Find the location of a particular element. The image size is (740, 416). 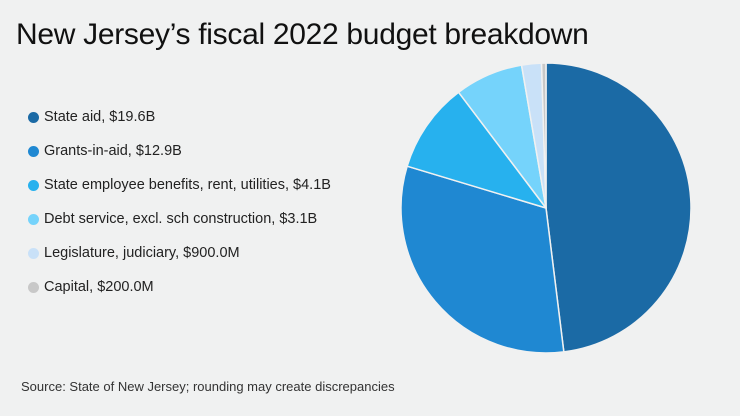

legend-item-capital: Capital, $200.0M is located at coordinates (179, 287).